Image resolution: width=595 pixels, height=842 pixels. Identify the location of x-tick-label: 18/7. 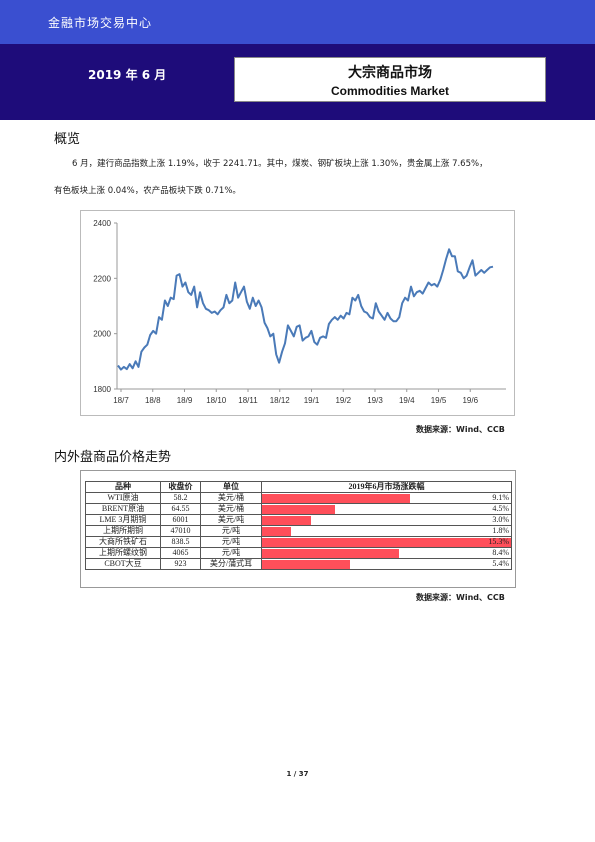
(121, 400).